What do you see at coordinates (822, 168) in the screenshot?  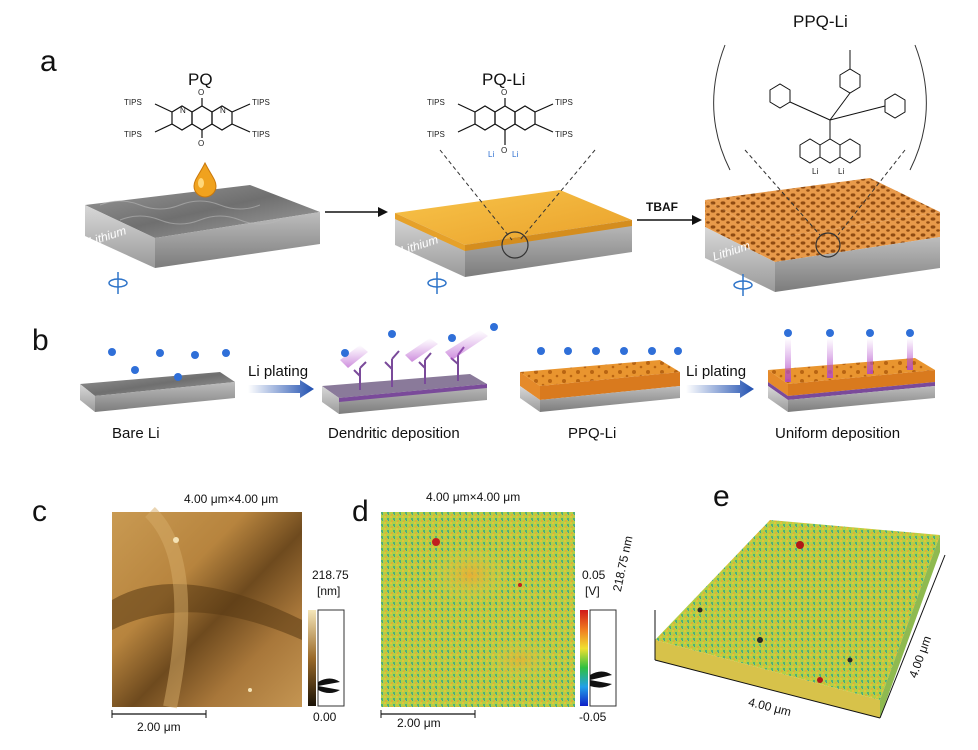 I see `block-ppq-li` at bounding box center [822, 168].